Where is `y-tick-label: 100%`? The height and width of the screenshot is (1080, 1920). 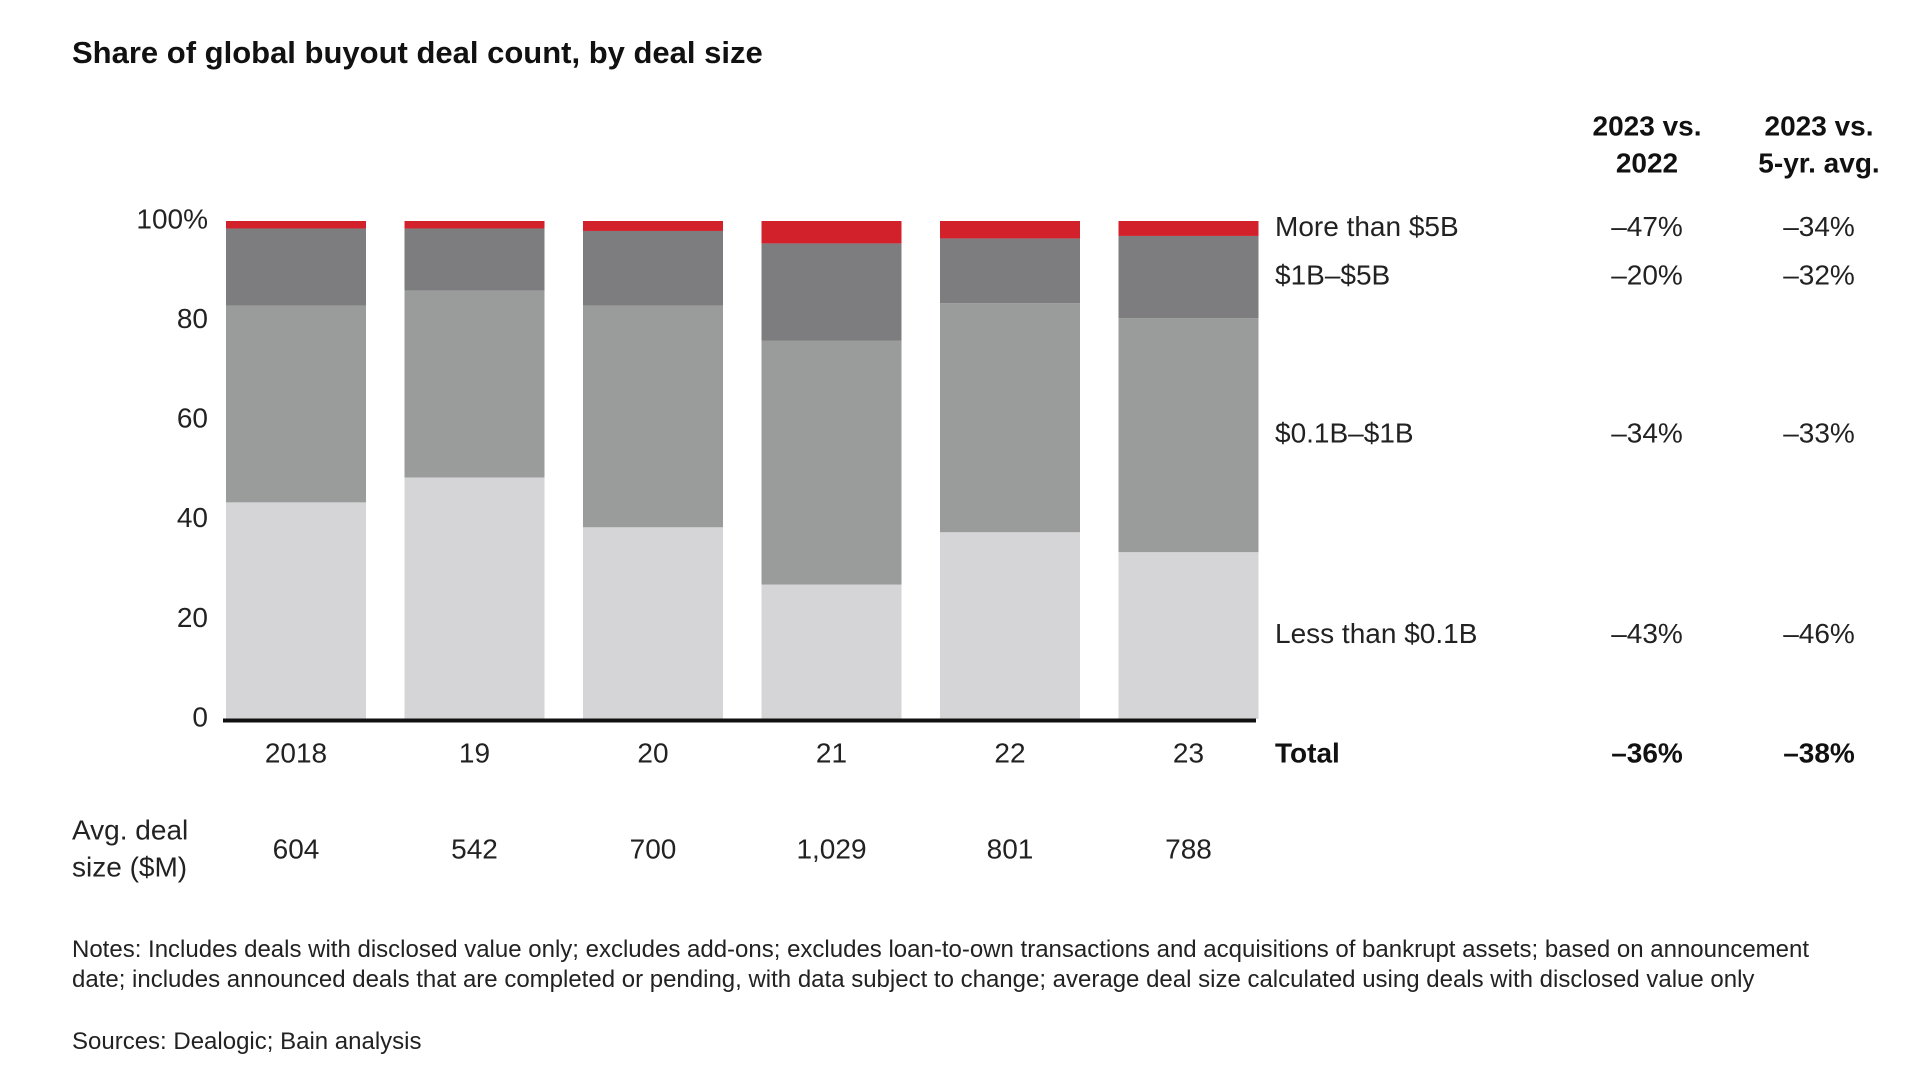 y-tick-label: 100% is located at coordinates (172, 218).